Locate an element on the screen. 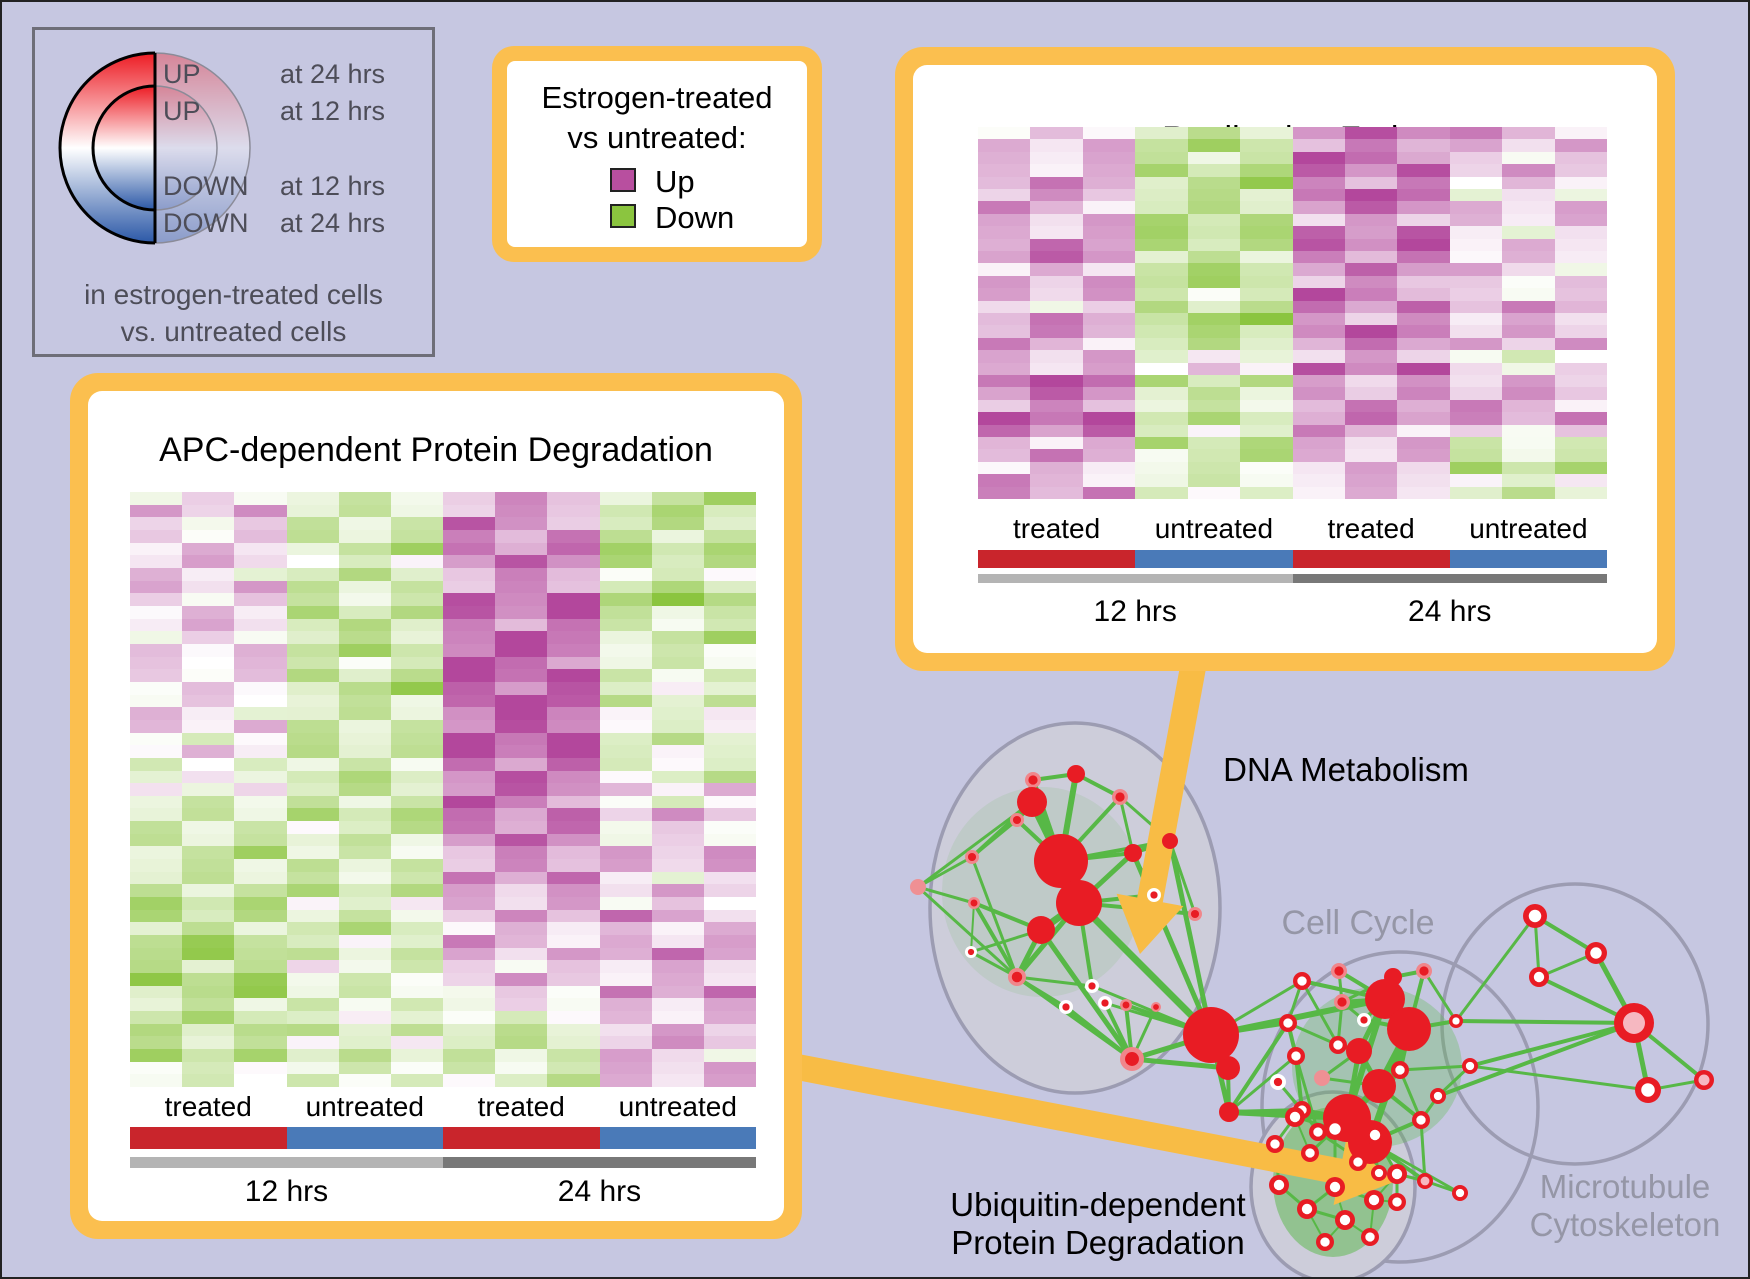 The height and width of the screenshot is (1279, 1750). ring-legend-time: at 12 hrs is located at coordinates (332, 186).